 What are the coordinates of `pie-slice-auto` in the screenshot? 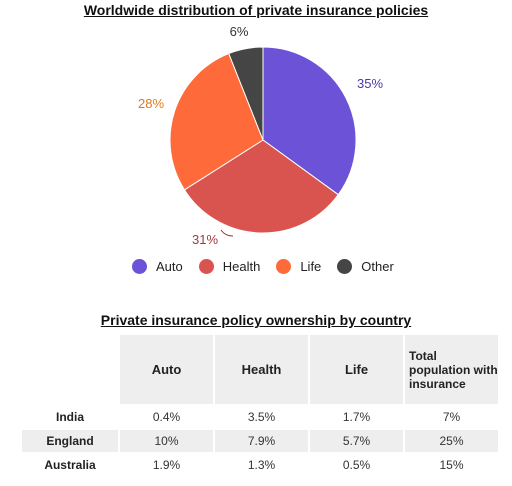 It's located at (309, 121).